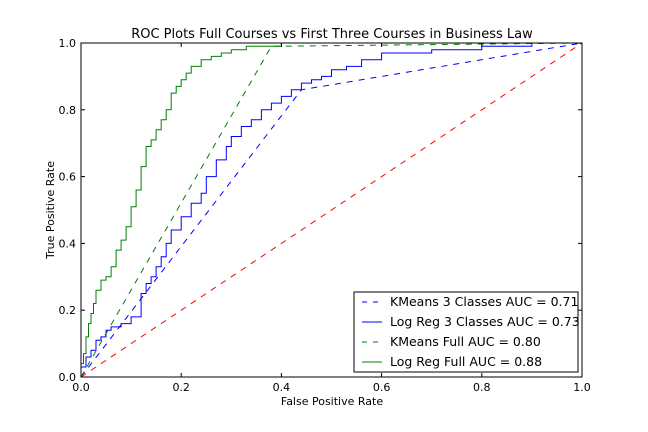  What do you see at coordinates (282, 387) in the screenshot?
I see `x-tick-label: 0.4` at bounding box center [282, 387].